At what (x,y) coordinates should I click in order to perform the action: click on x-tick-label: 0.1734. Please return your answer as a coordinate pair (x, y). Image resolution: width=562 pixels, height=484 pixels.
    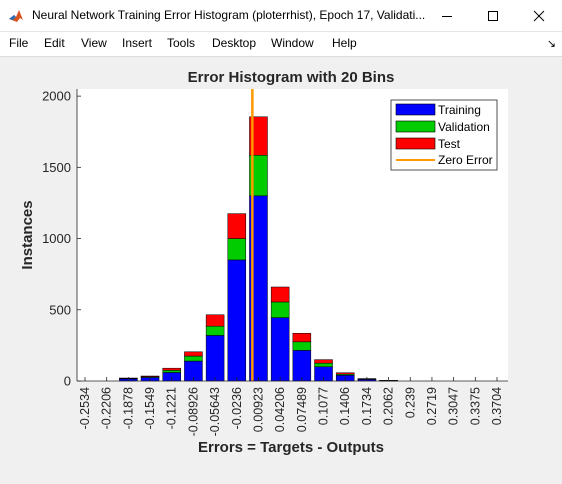
    Looking at the image, I should click on (367, 406).